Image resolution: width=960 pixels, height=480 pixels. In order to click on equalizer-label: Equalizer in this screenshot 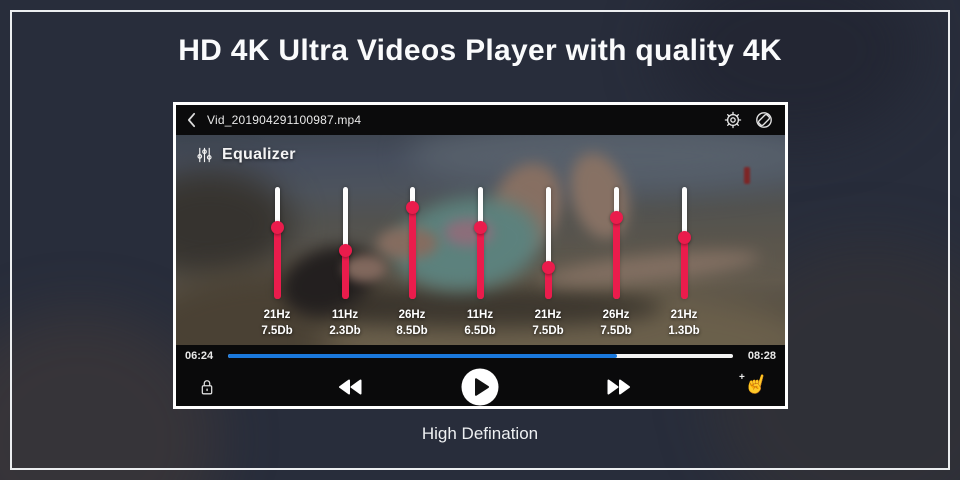, I will do `click(259, 154)`.